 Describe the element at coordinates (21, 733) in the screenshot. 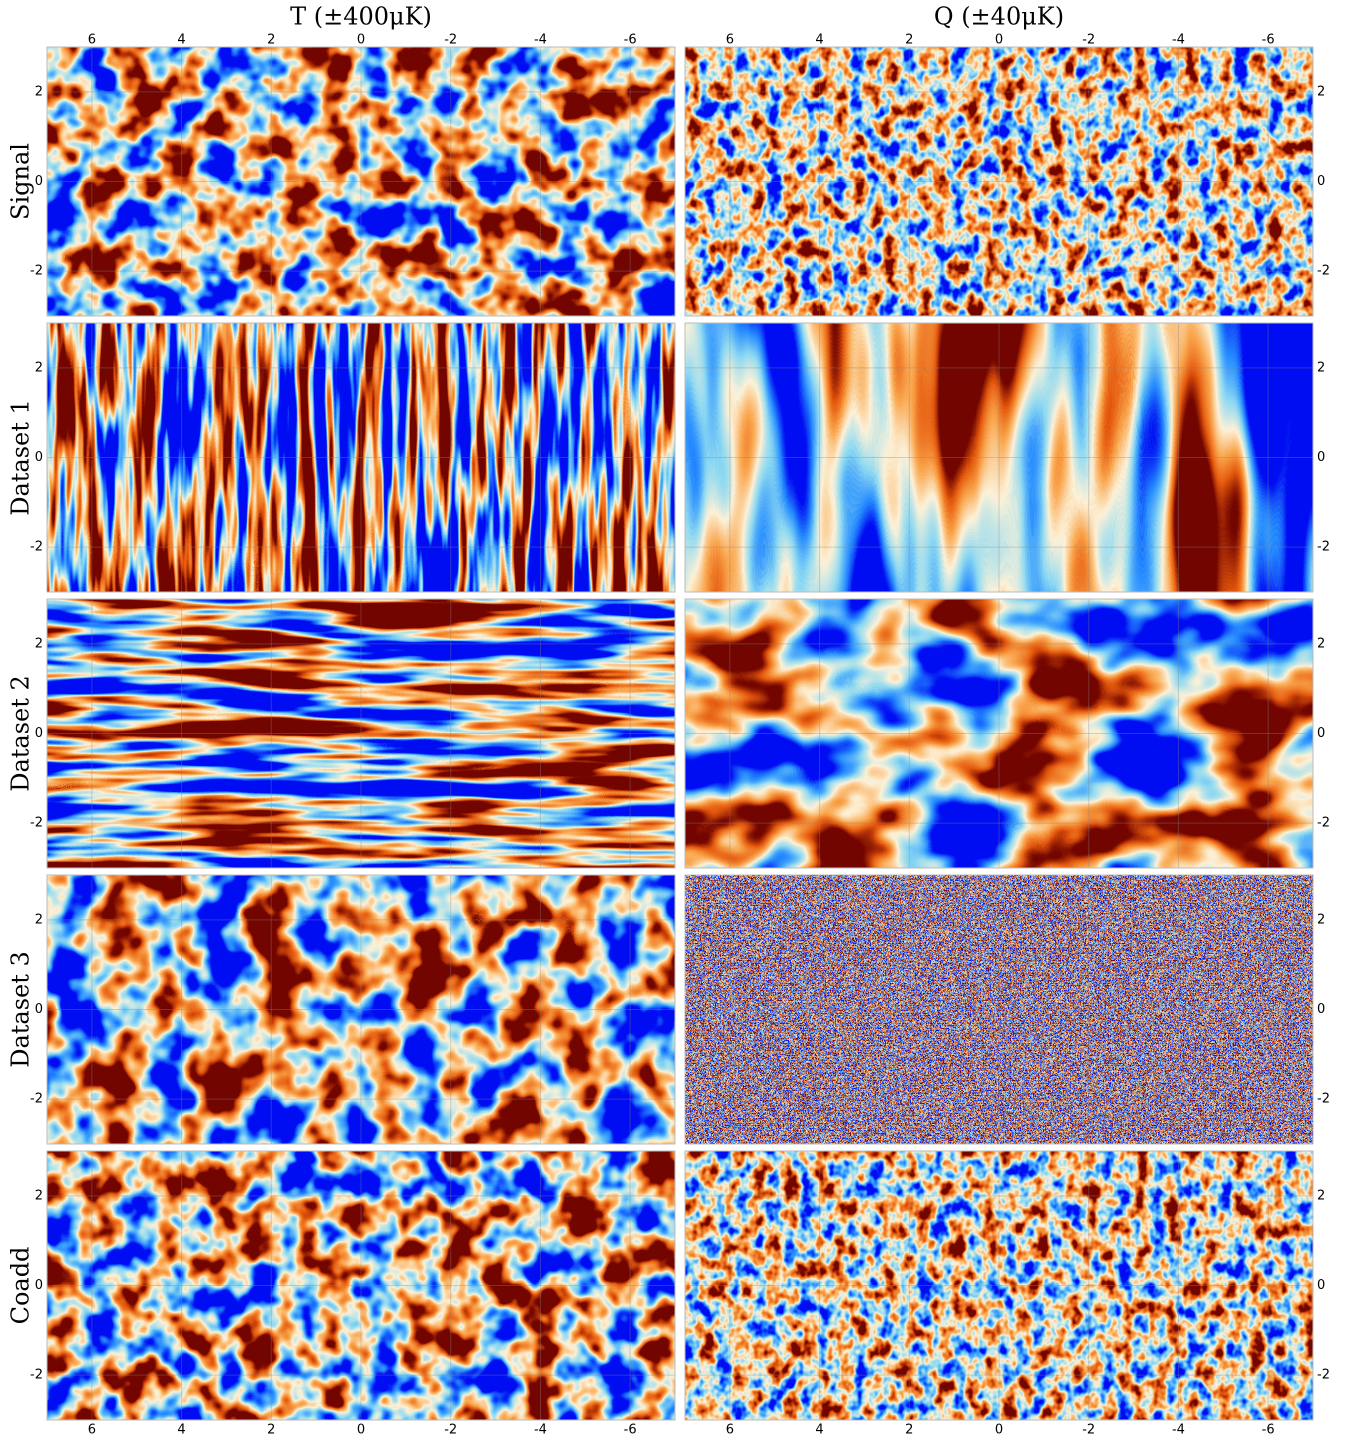

I see `row-label: Dataset 2` at that location.